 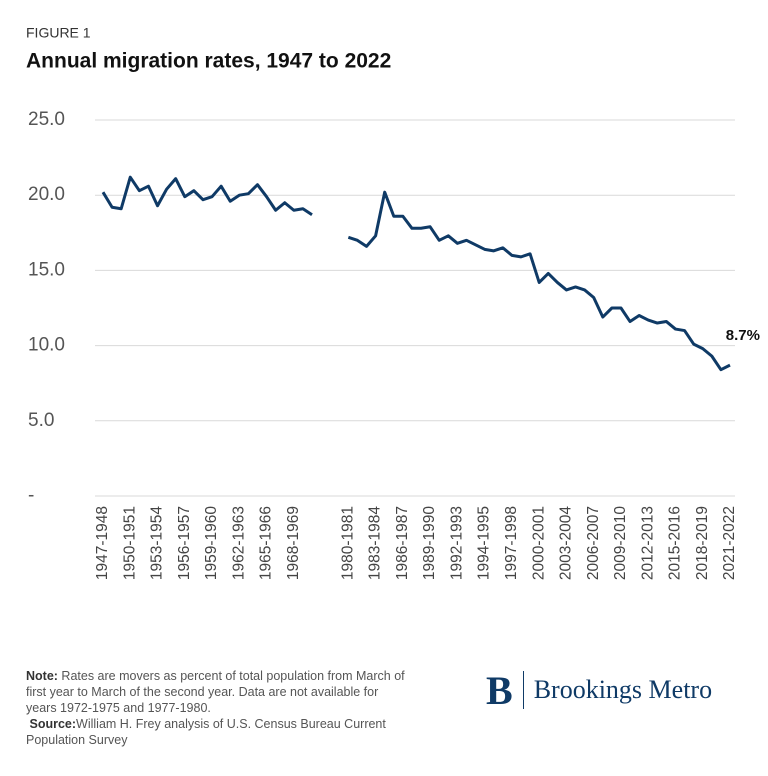 I want to click on data-label: 8.7%, so click(x=743, y=335).